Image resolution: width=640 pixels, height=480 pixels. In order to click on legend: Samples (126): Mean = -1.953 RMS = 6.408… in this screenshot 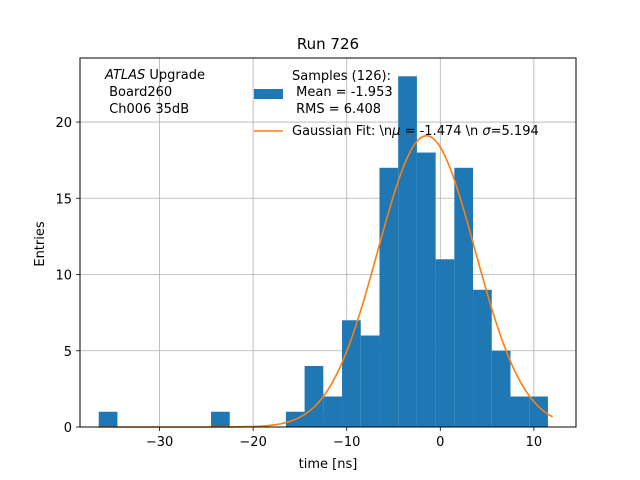, I will do `click(396, 104)`.